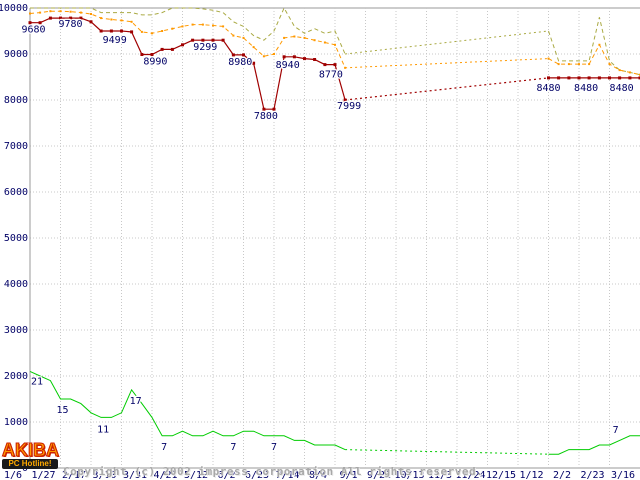  What do you see at coordinates (470, 475) in the screenshot?
I see `x-axis-label: 11/24` at bounding box center [470, 475].